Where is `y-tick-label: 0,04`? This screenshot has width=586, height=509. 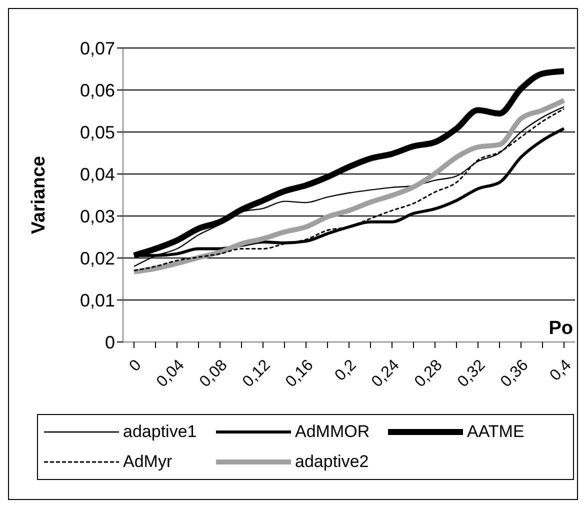
y-tick-label: 0,04 is located at coordinates (97, 174).